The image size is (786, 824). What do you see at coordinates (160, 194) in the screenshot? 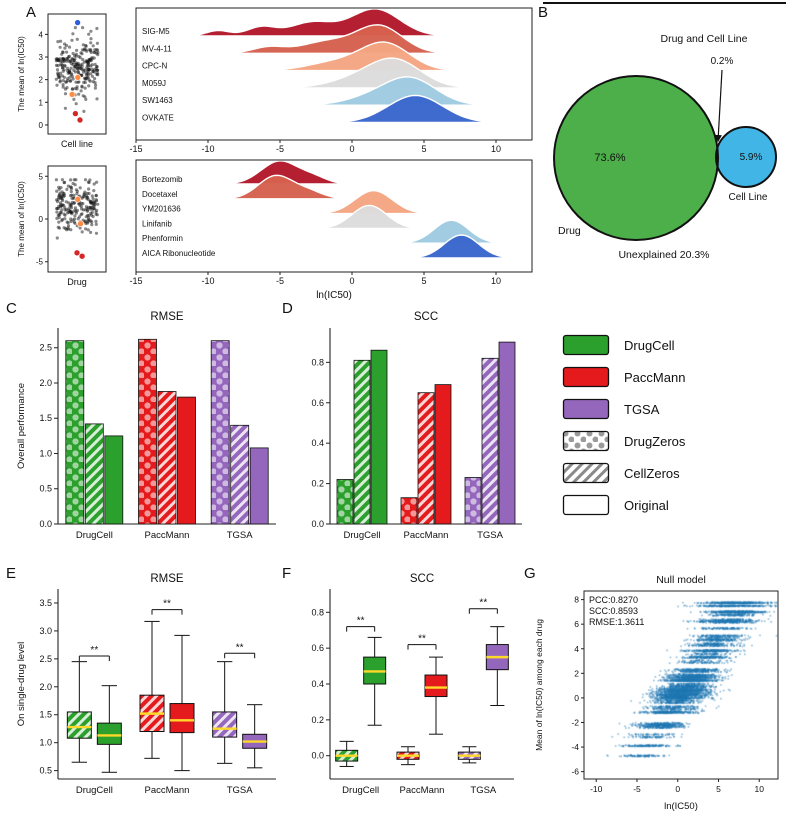
I see `svg-text: Docetaxel` at bounding box center [160, 194].